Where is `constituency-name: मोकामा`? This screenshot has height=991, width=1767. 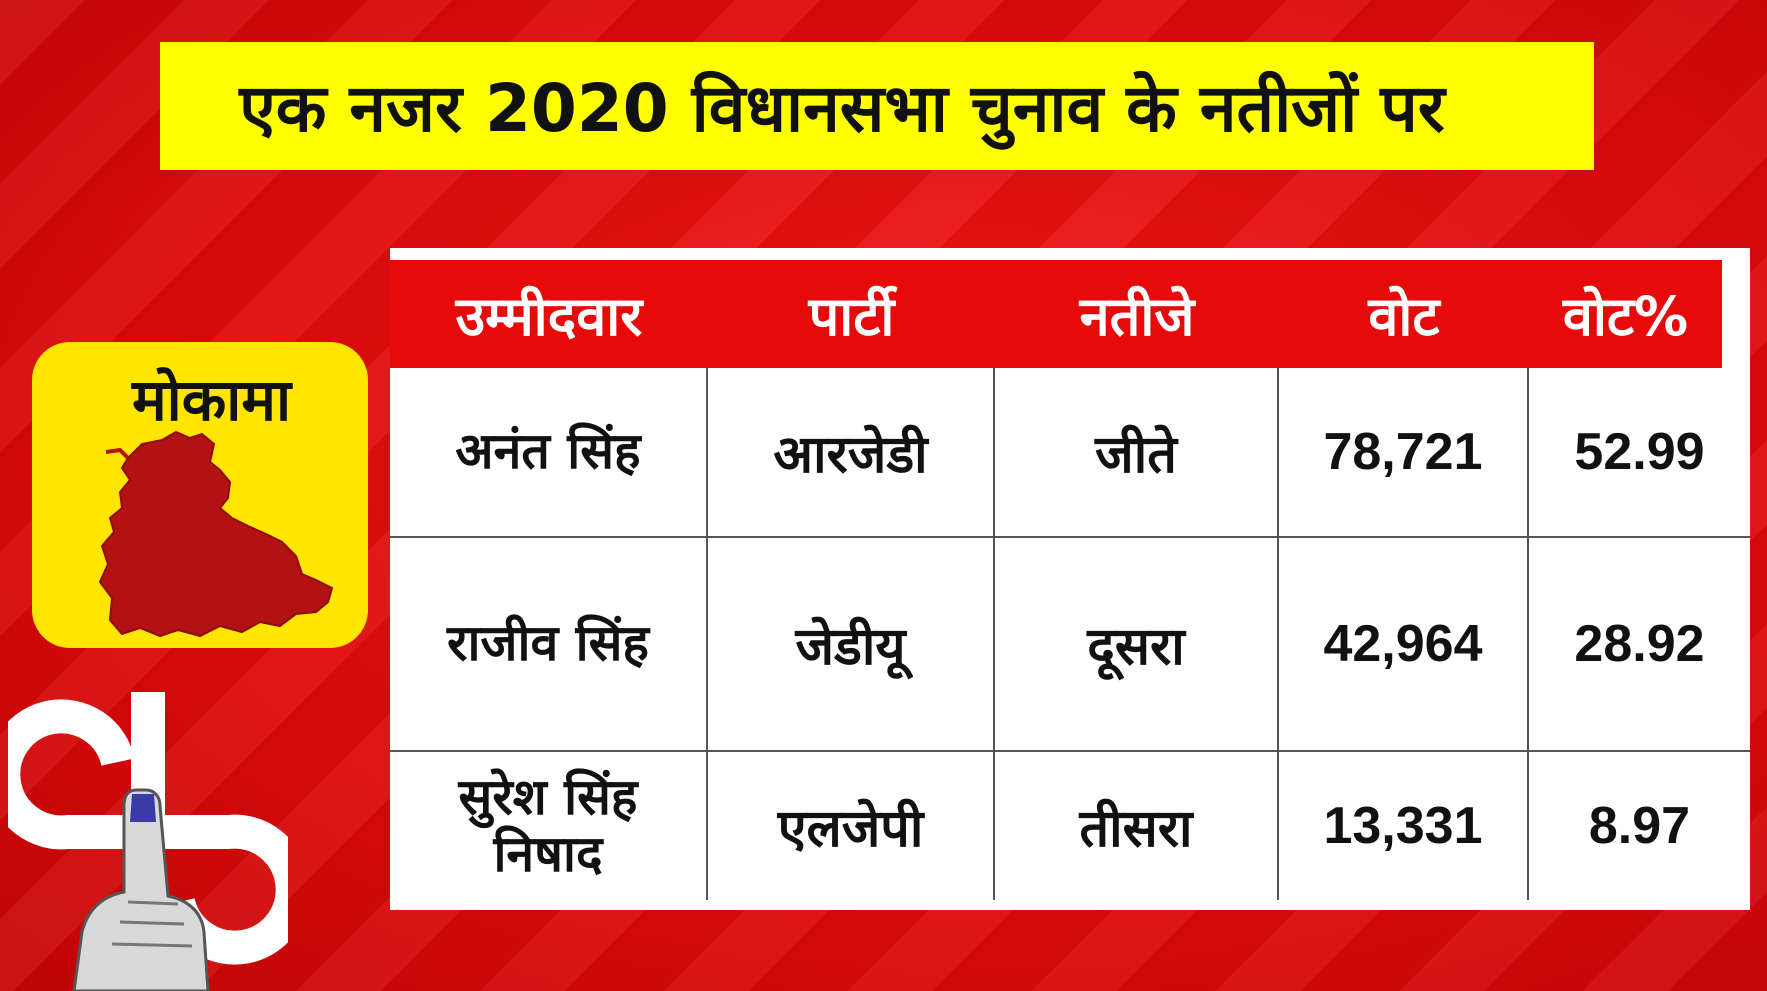
constituency-name: मोकामा is located at coordinates (211, 400).